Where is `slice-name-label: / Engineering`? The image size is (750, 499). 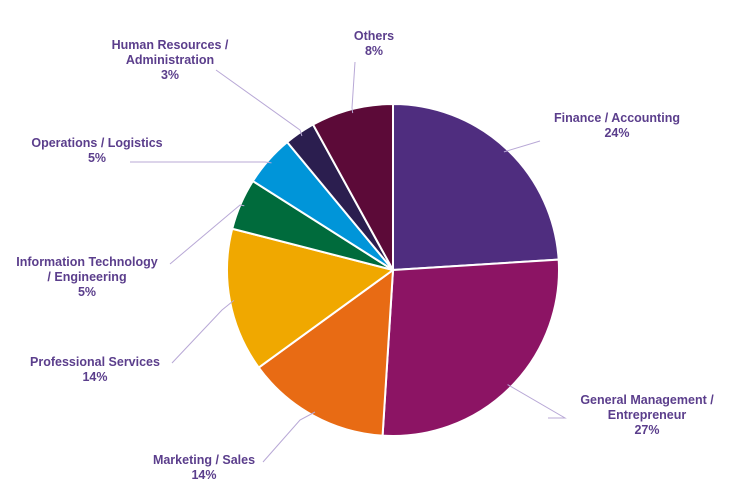 slice-name-label: / Engineering is located at coordinates (86, 277).